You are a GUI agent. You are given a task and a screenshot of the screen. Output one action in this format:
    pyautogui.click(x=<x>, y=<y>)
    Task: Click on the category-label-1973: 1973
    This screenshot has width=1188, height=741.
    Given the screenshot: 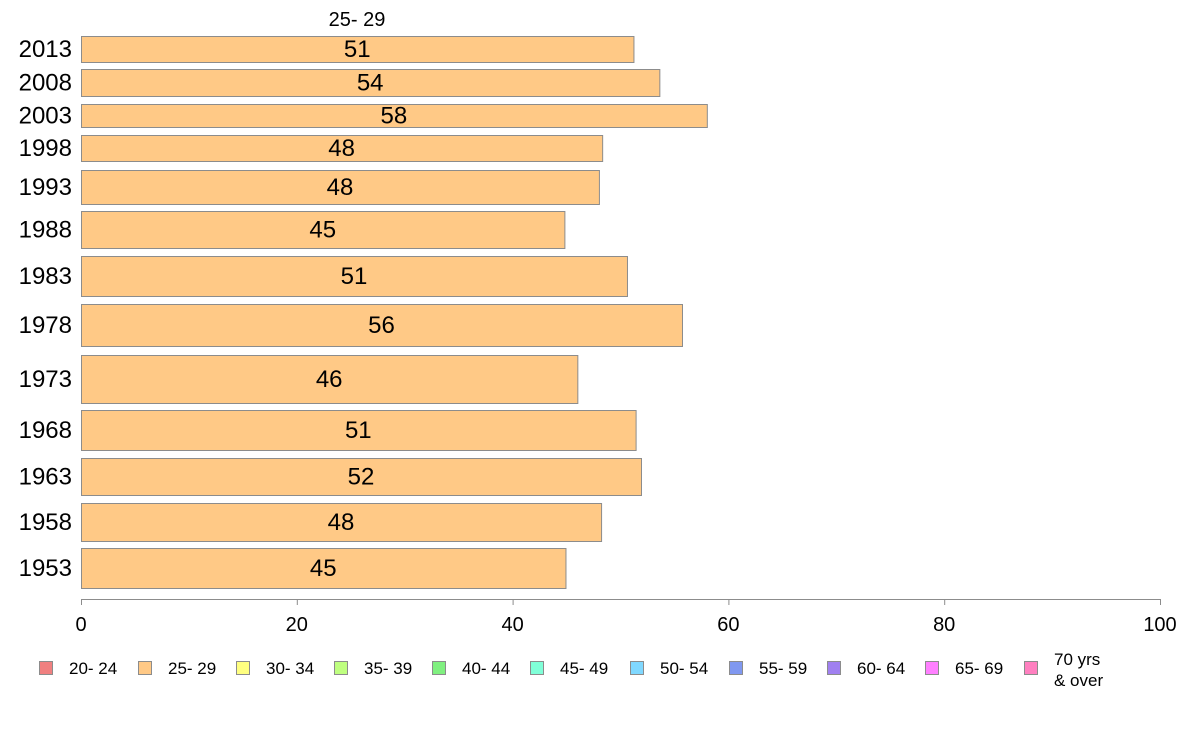 What is the action you would take?
    pyautogui.click(x=45, y=379)
    